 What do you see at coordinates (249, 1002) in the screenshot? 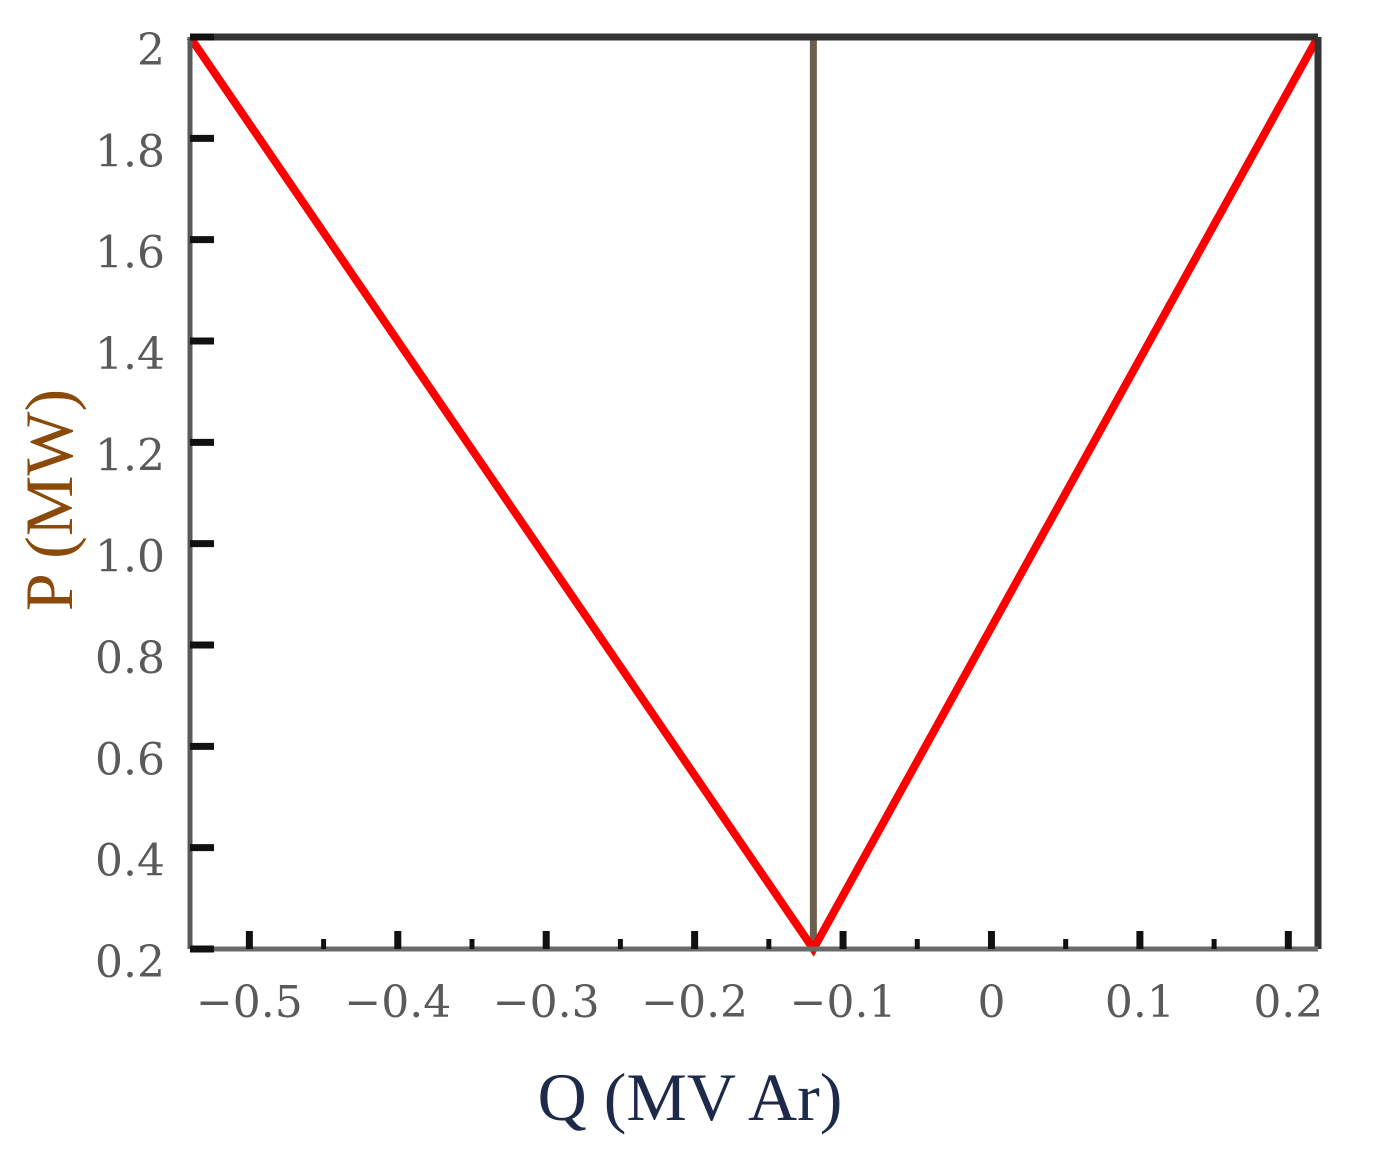
I see `x-tick-label: −0.5` at bounding box center [249, 1002].